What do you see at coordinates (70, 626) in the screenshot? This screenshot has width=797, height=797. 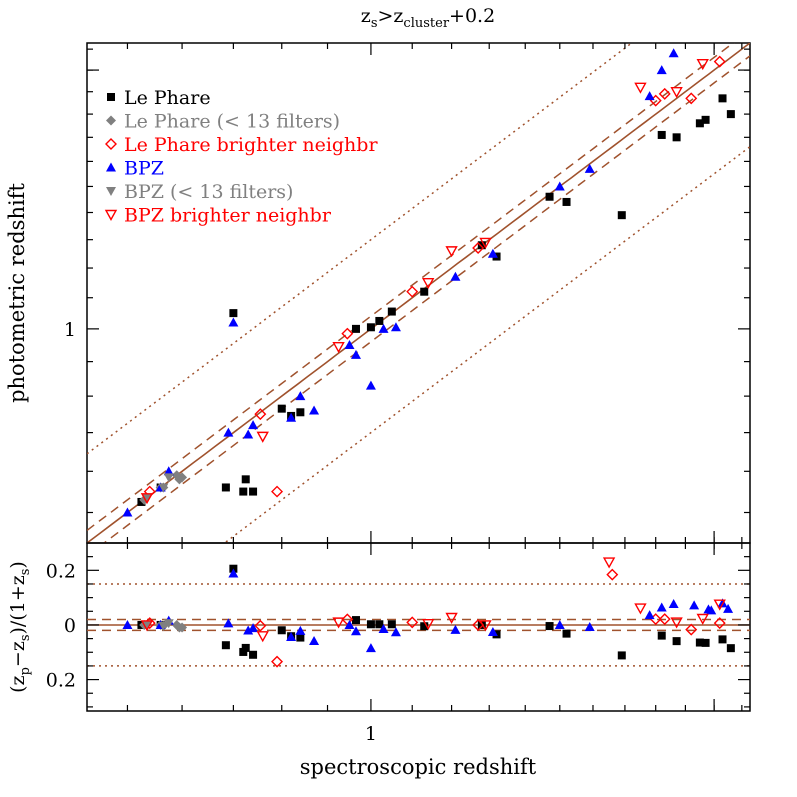 I see `y-tick-label: 0` at bounding box center [70, 626].